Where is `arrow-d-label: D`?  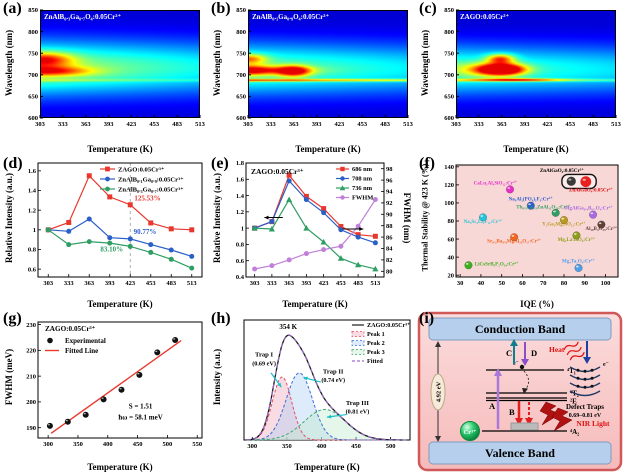 arrow-d-label: D is located at coordinates (534, 353).